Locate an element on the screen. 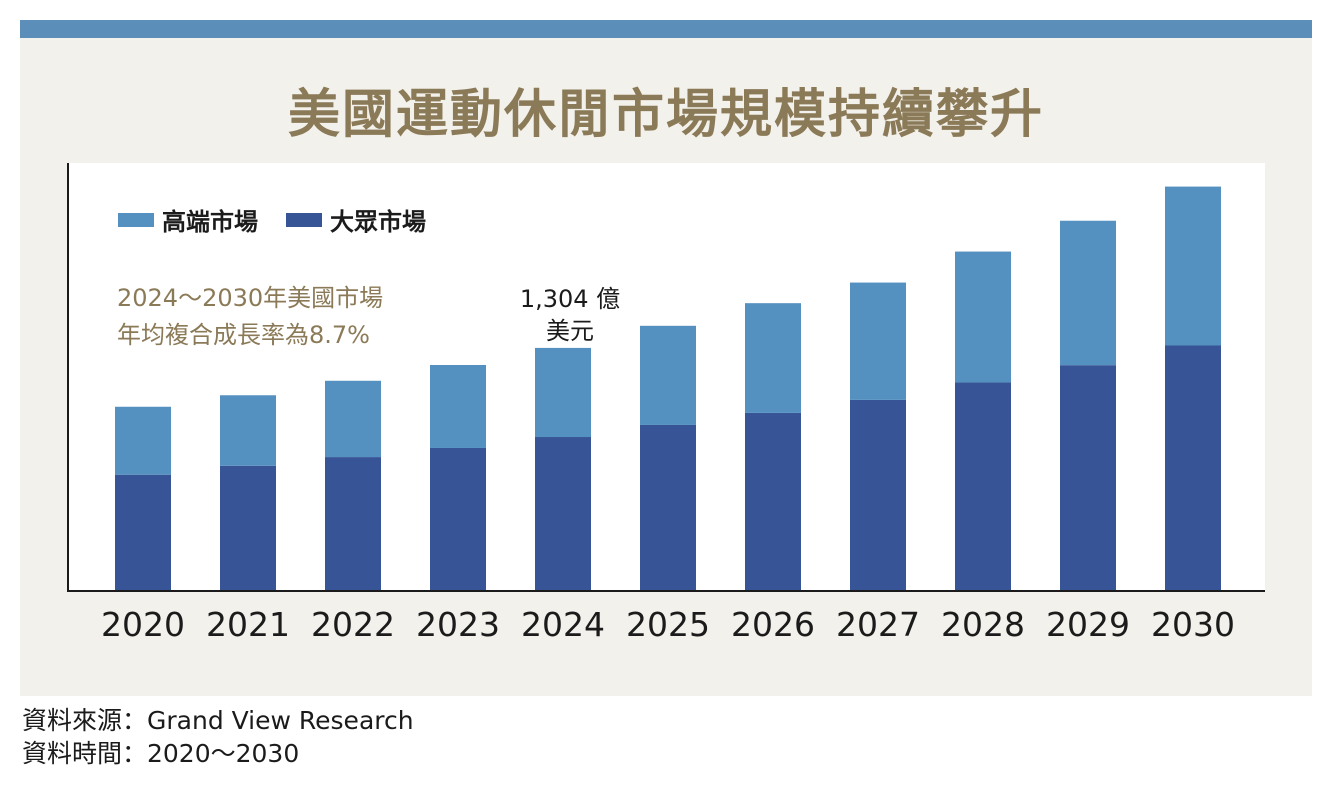  bar-mass-2030 is located at coordinates (1193, 467).